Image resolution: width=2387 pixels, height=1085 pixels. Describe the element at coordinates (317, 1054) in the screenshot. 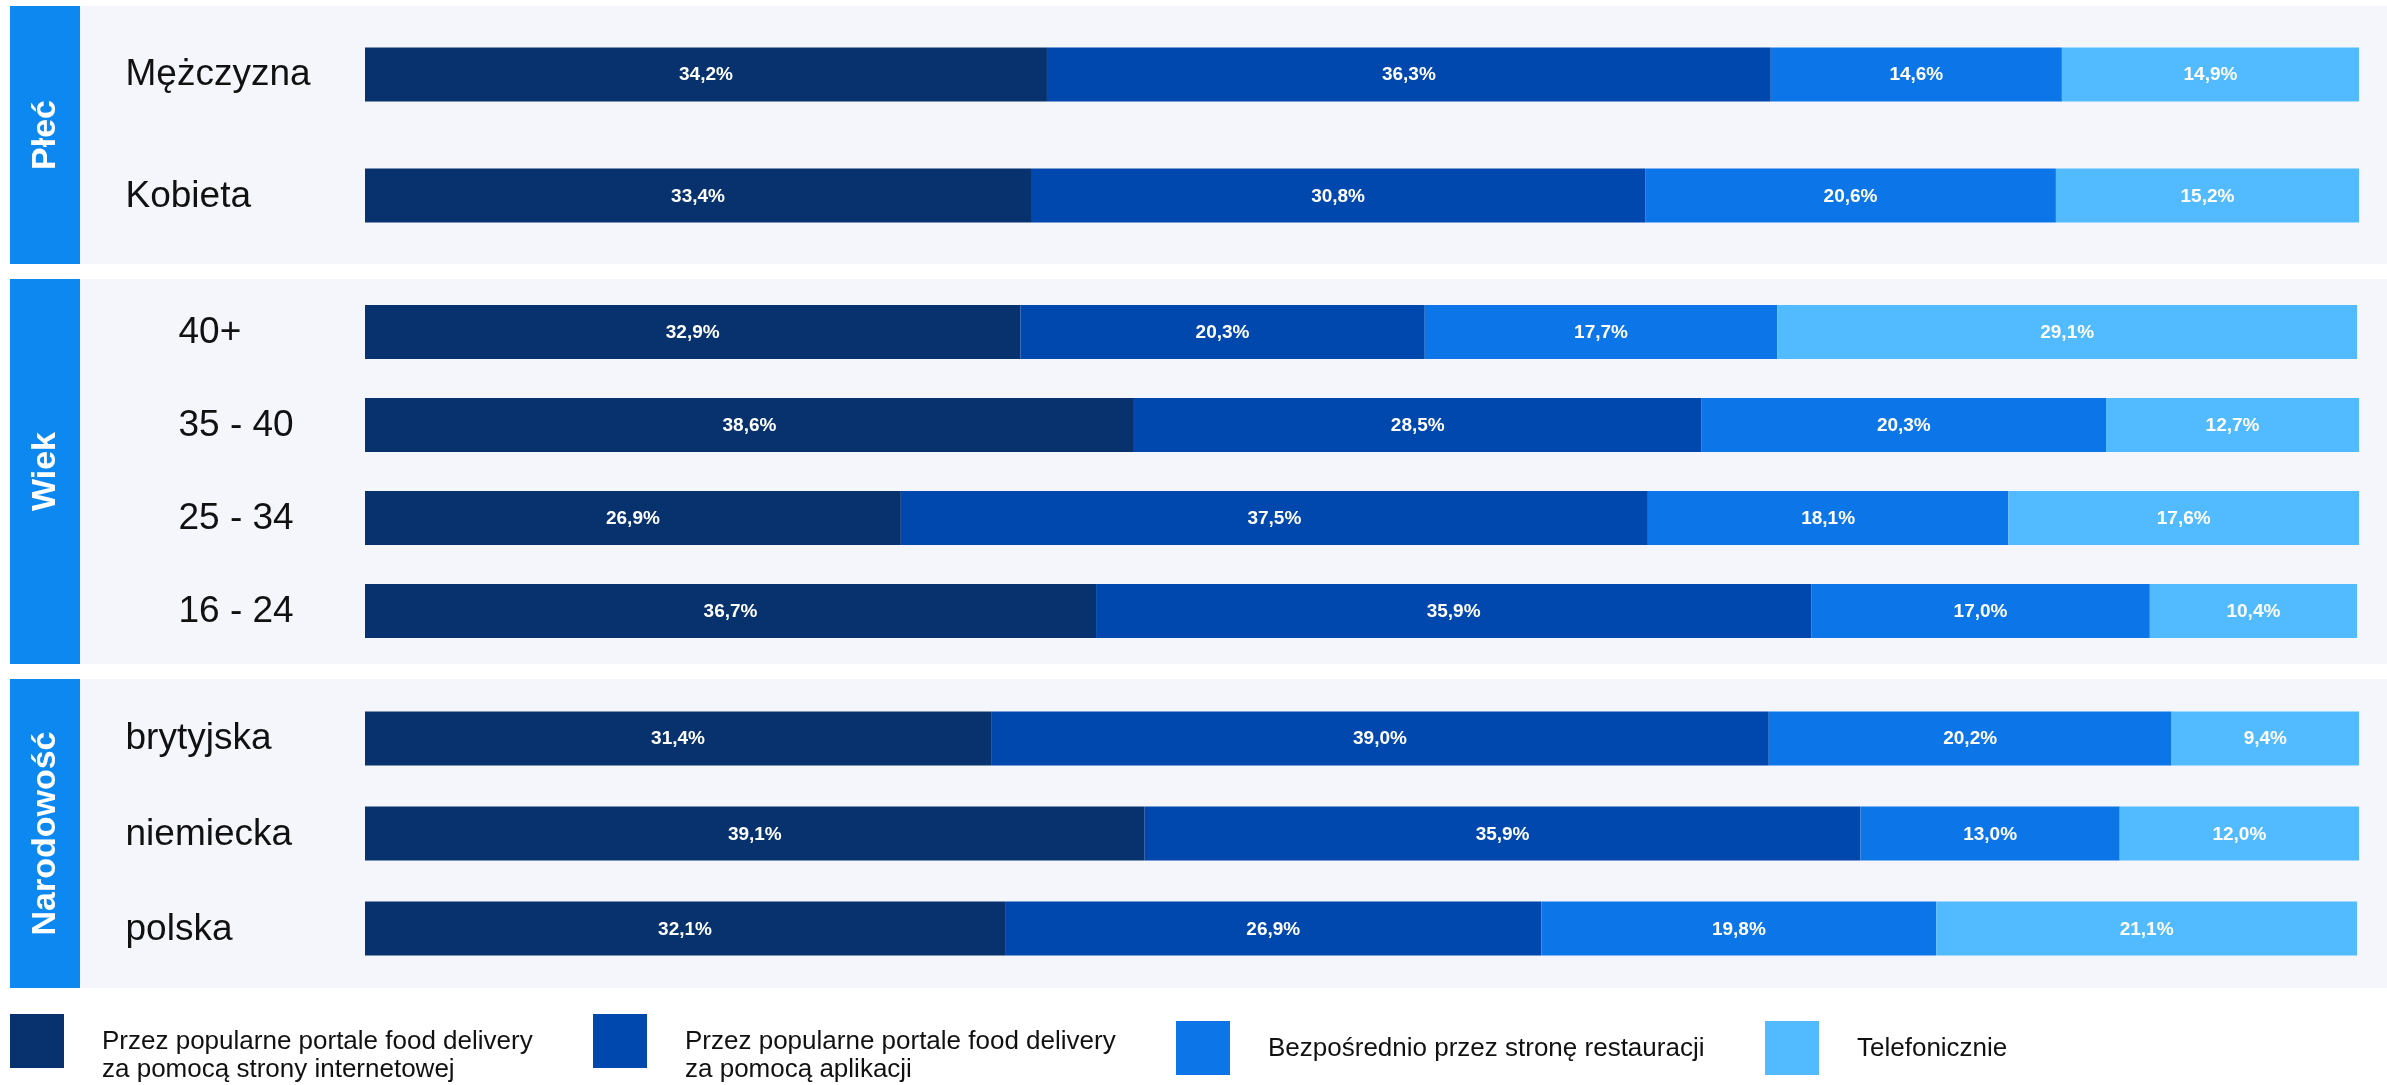

I see `legend-label: Przez popularne portale food delivery za pomocą strony internetowej` at that location.